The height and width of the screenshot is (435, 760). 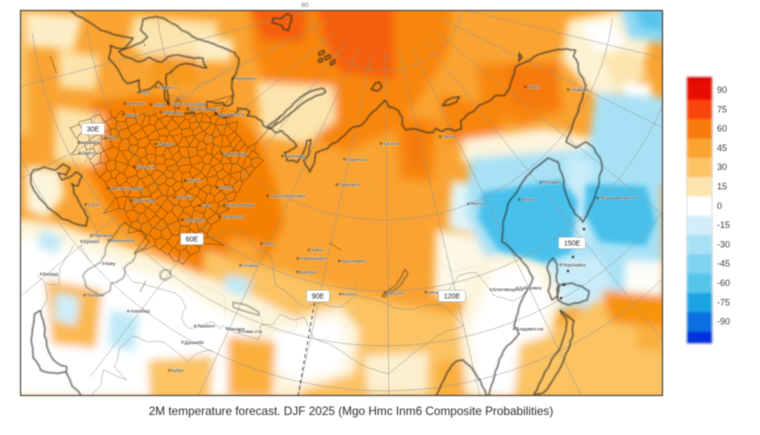 I want to click on svg-text: Самара, so click(x=184, y=197).